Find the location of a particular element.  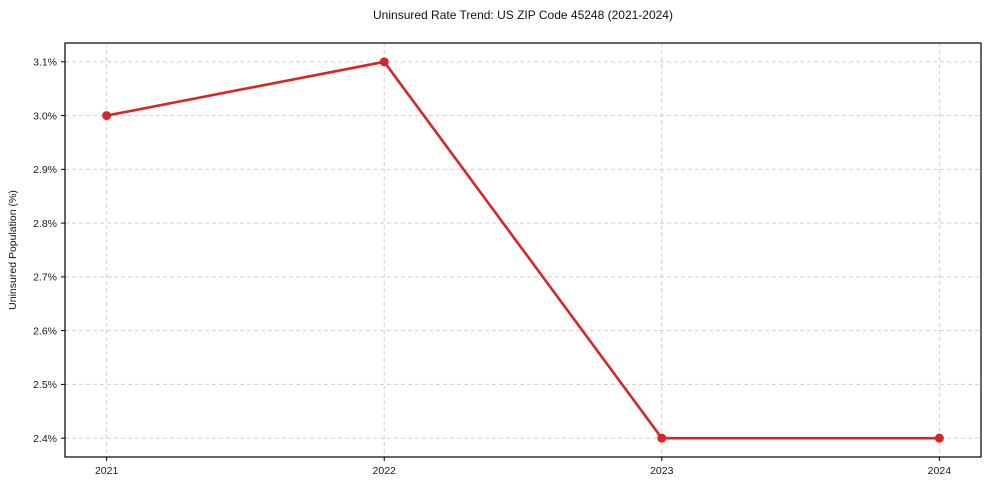

y-tick-label: 2.6% is located at coordinates (45, 331).